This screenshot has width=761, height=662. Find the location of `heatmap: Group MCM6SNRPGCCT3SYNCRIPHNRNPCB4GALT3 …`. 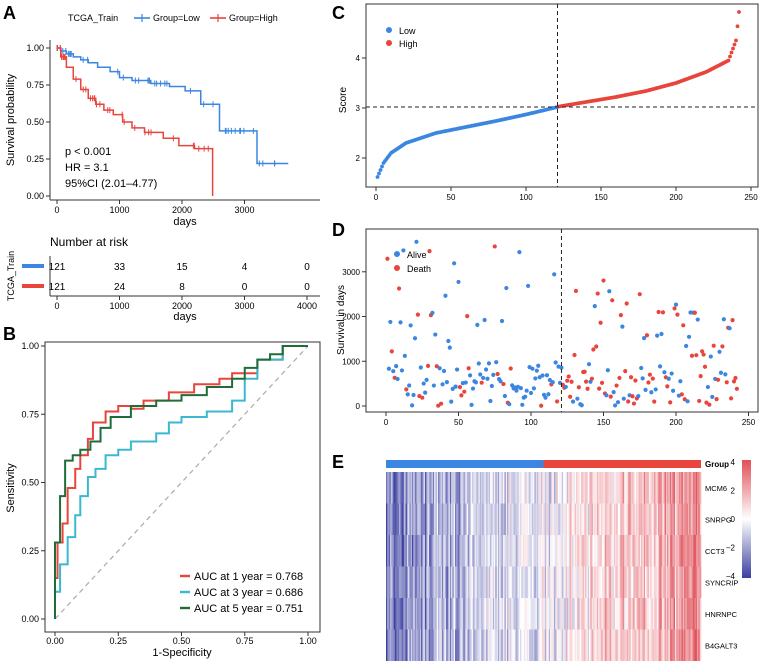

heatmap: Group MCM6SNRPGCCT3SYNCRIPHNRNPCB4GALT3 … is located at coordinates (568, 559).